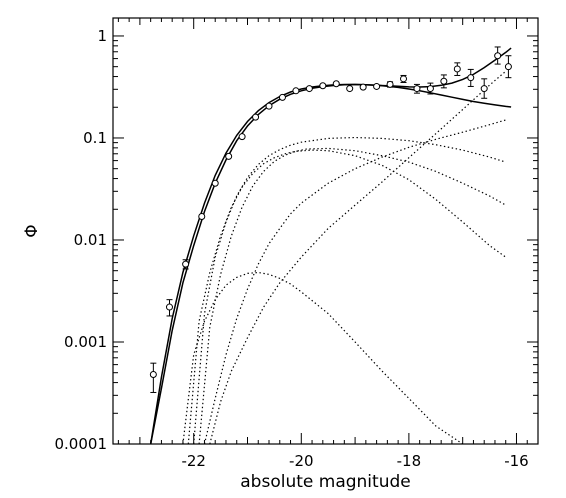 The image size is (566, 498). Describe the element at coordinates (102, 36) in the screenshot. I see `y-tick-label: 1` at that location.